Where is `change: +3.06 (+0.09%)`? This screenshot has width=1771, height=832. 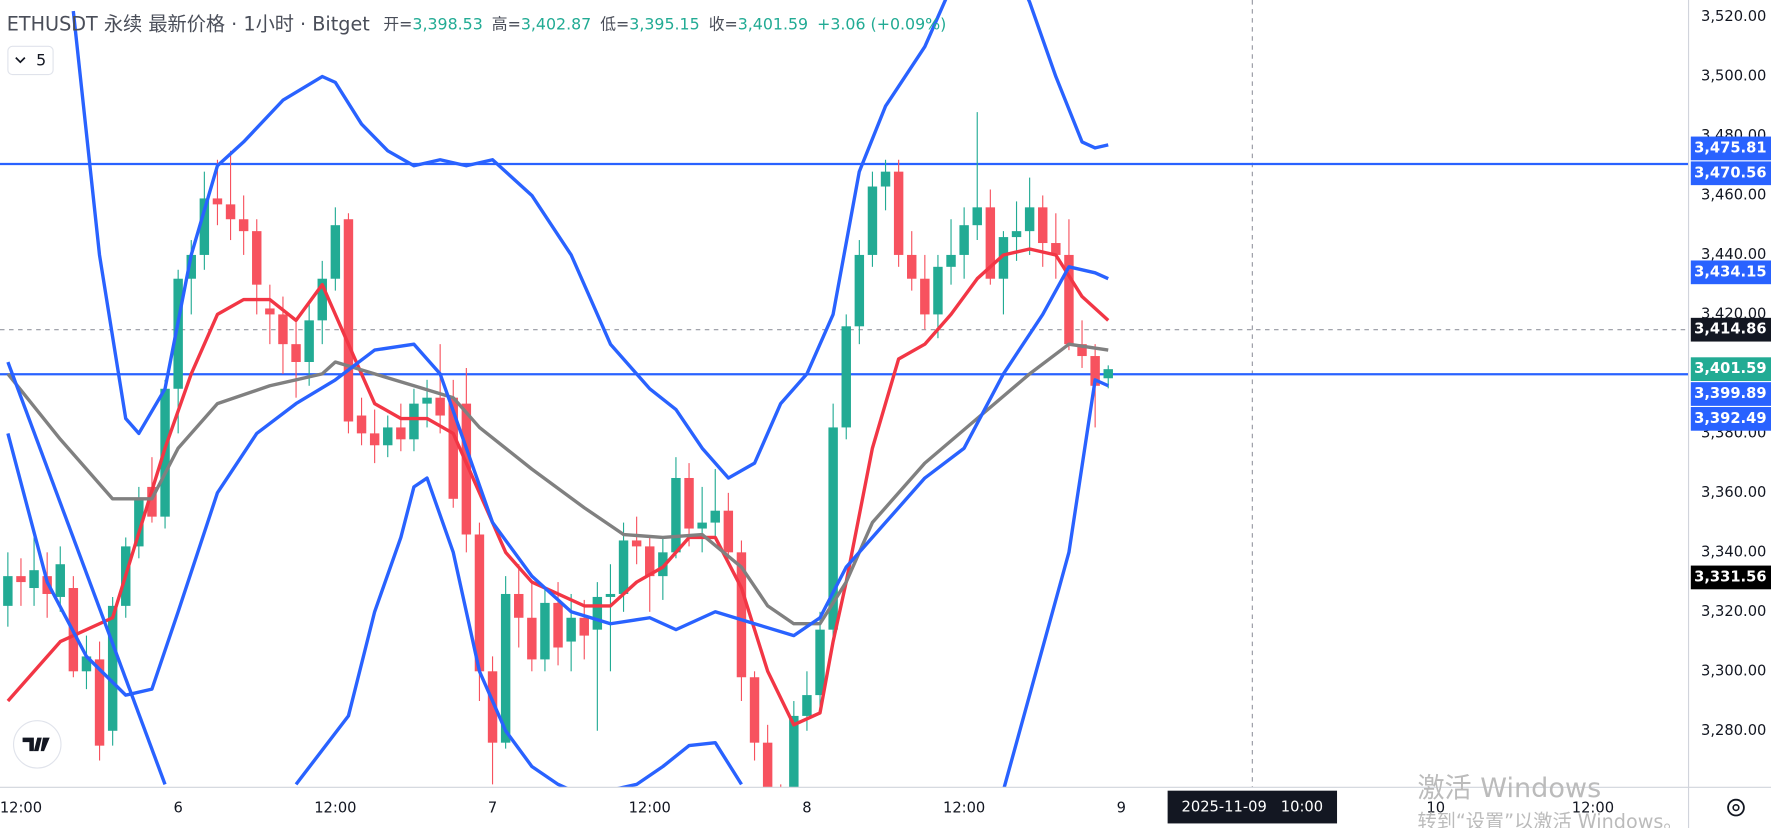 change: +3.06 (+0.09%) is located at coordinates (881, 23).